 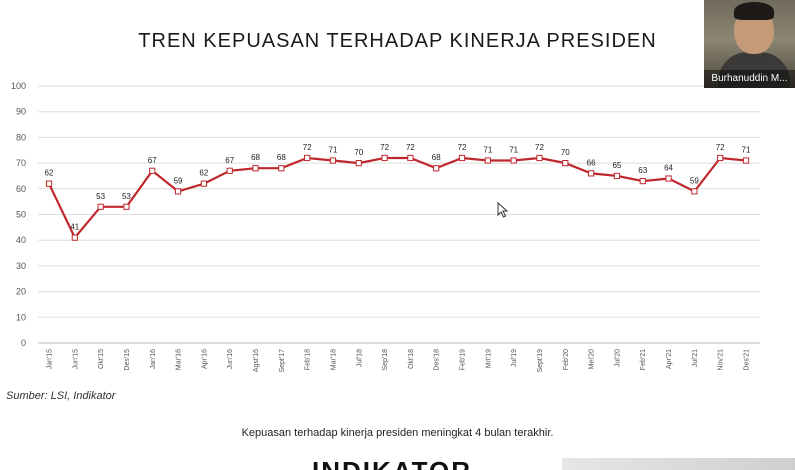 I want to click on data-label: 63, so click(x=642, y=170).